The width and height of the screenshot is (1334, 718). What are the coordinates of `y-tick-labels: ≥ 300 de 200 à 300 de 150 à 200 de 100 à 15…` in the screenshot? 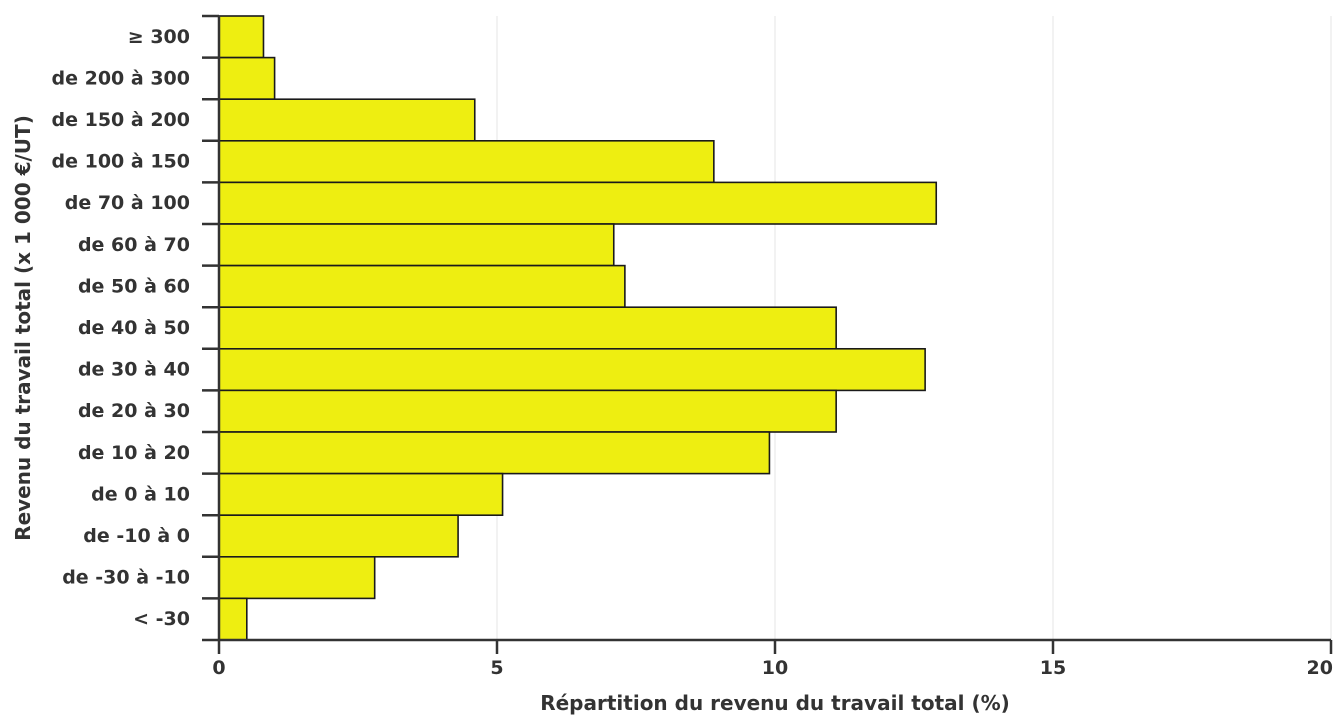 It's located at (121, 328).